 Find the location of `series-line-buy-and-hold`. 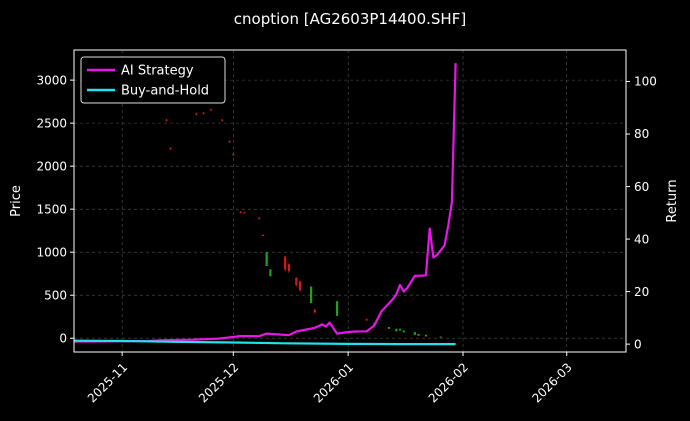

series-line-buy-and-hold is located at coordinates (264, 342).